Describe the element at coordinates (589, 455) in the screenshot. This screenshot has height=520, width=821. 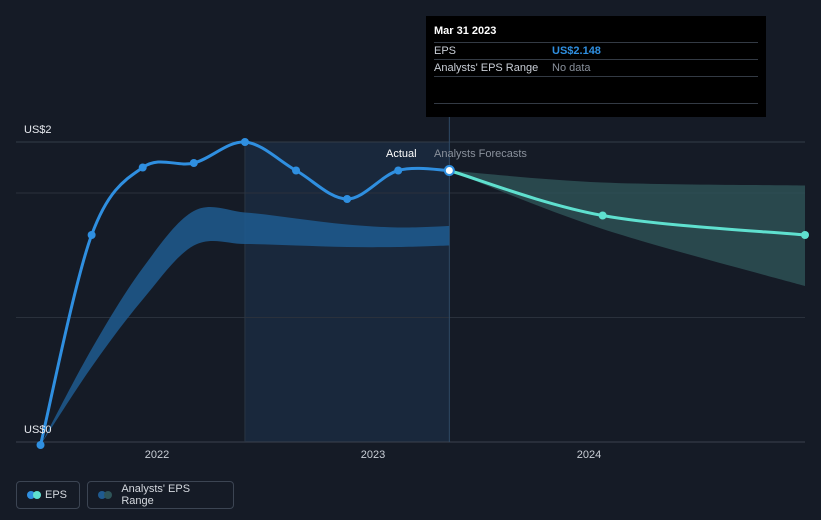
I see `x-tick-label-2024: 2024` at that location.